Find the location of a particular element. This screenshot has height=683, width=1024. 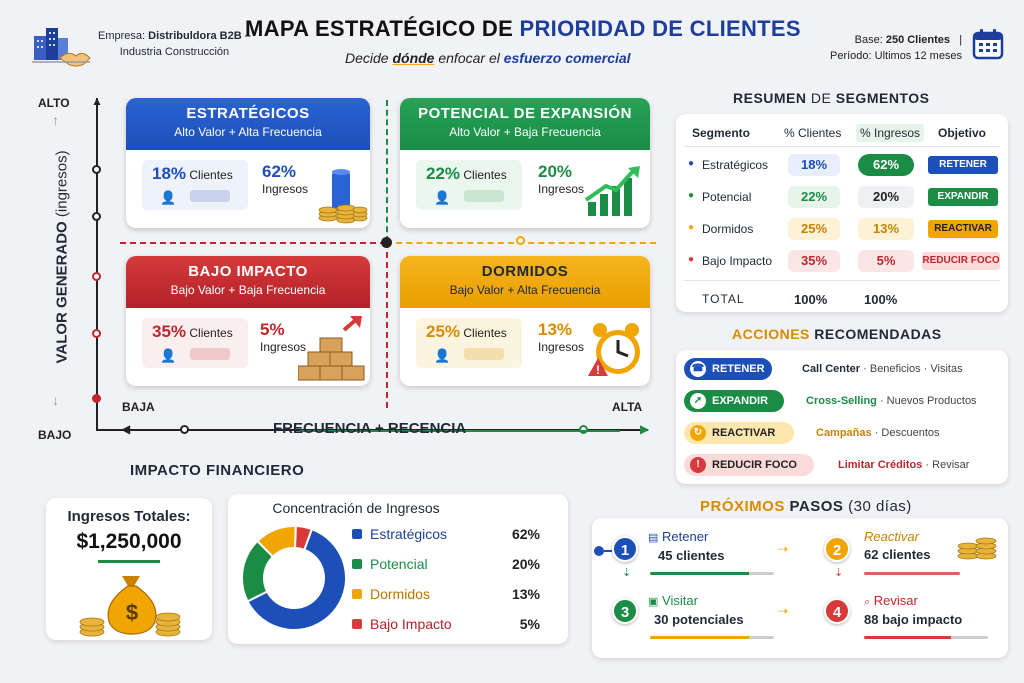

boxes-icon is located at coordinates (331, 348).